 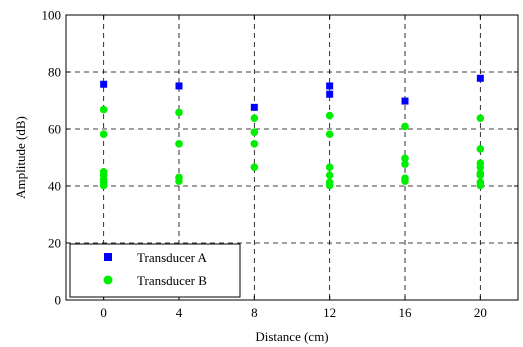 What do you see at coordinates (58, 300) in the screenshot?
I see `y-tick-label: 0` at bounding box center [58, 300].